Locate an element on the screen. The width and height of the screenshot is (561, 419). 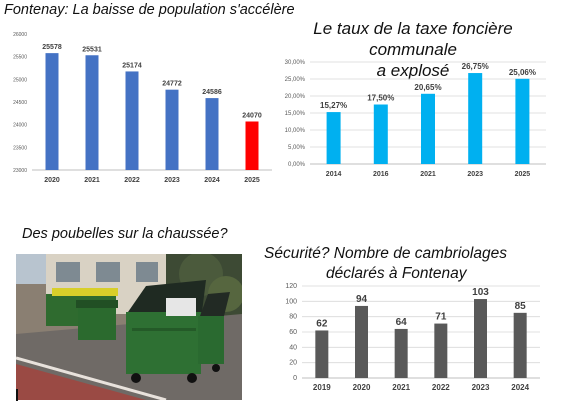
y-tick-label: 20,00% is located at coordinates (295, 97).